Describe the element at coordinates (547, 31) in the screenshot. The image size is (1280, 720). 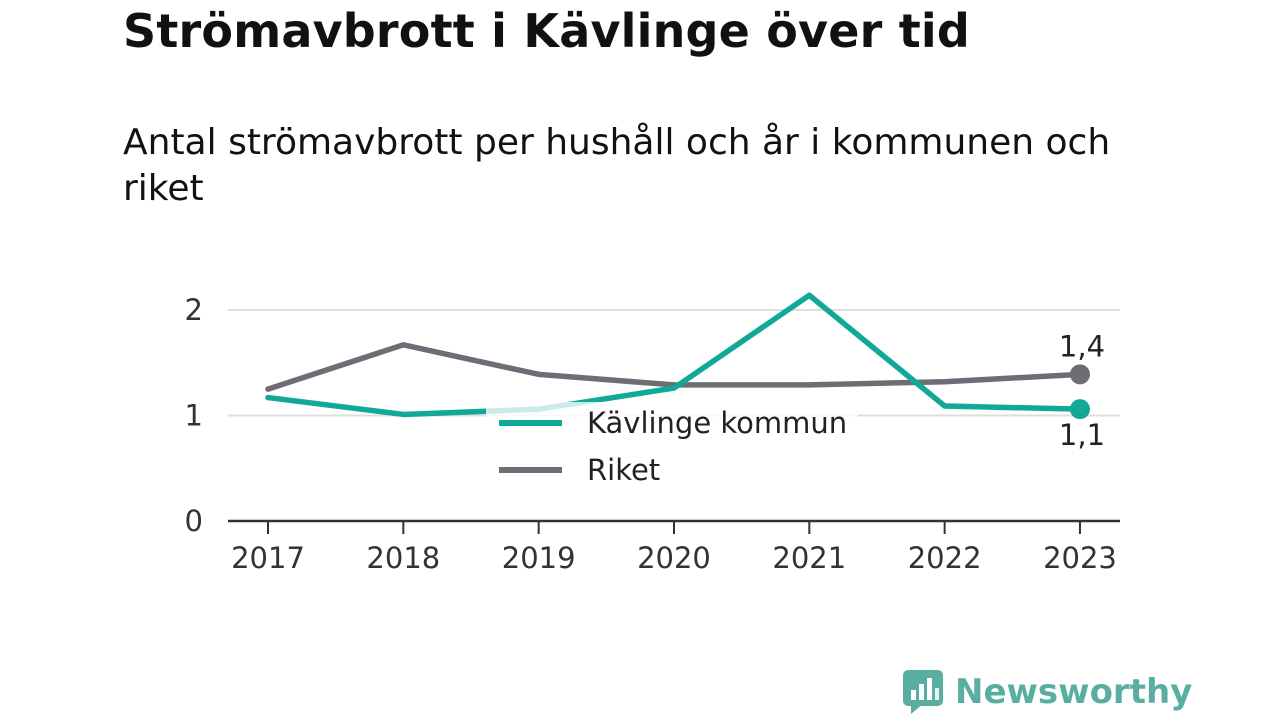
I see `chart-title: Strömavbrott i Kävlinge över tid` at that location.